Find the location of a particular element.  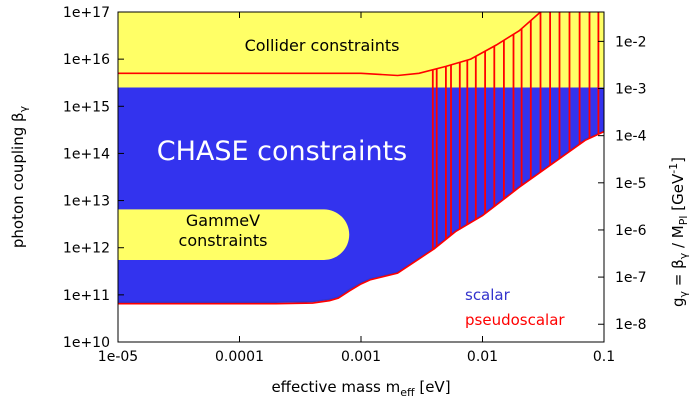

x-axis-label: effective mass meff [eV] is located at coordinates (360, 388).